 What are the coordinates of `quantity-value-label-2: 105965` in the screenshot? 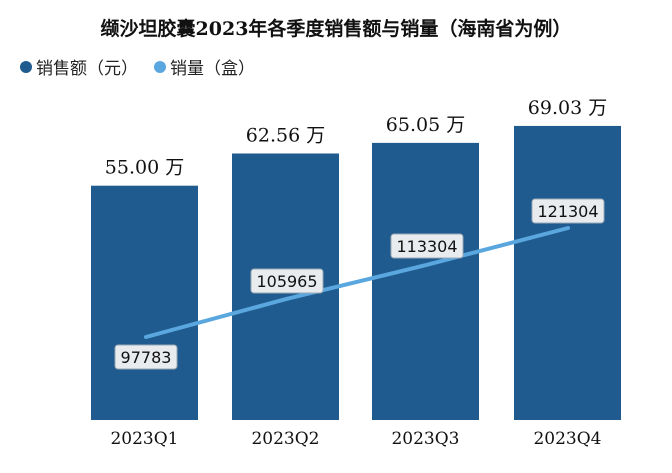 It's located at (286, 281).